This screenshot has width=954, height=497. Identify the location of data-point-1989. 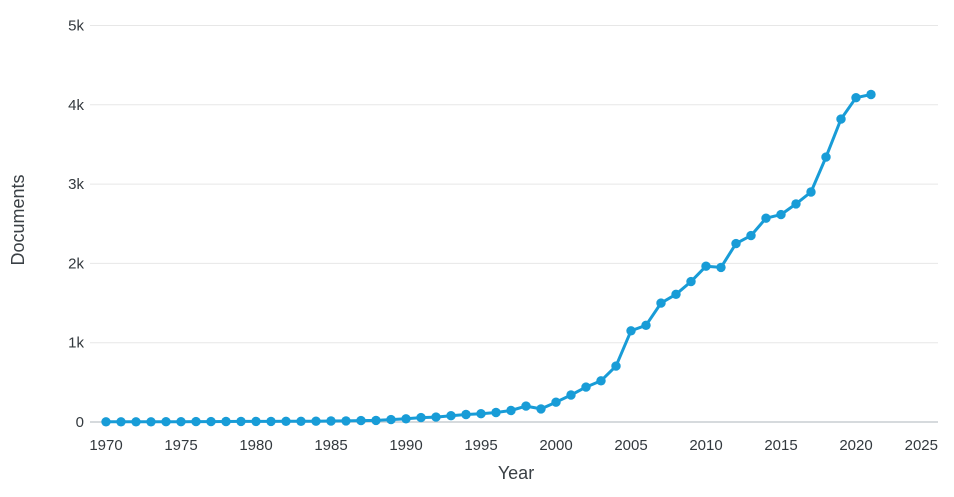
(391, 419).